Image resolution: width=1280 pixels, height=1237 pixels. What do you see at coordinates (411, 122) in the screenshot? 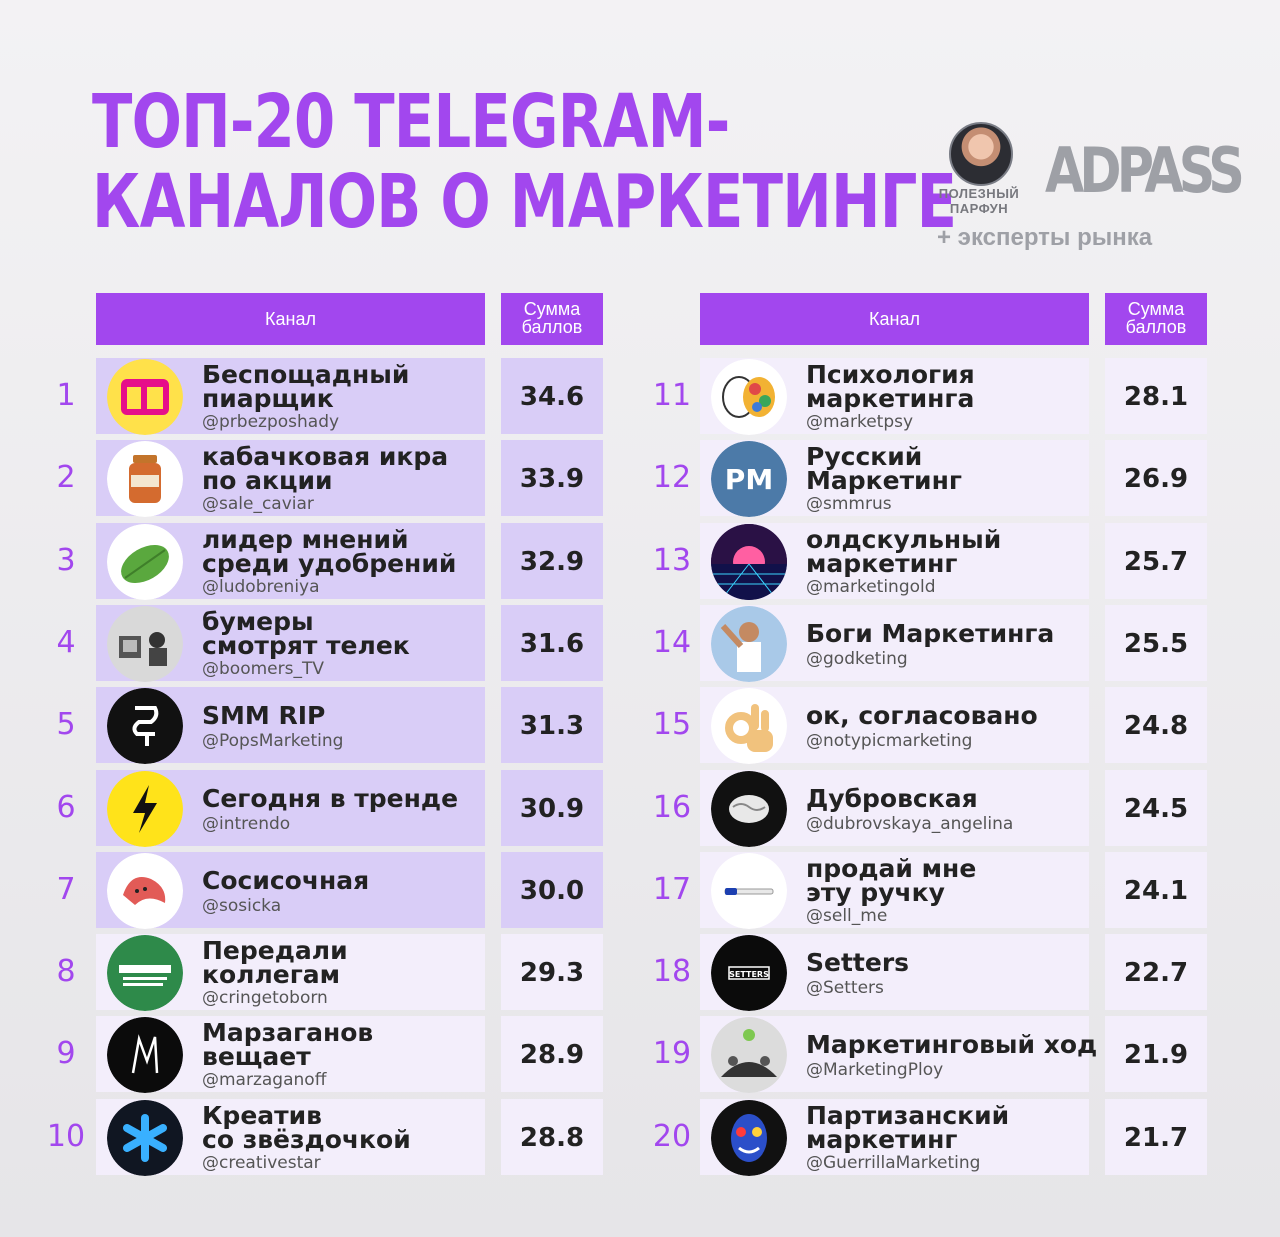
I see `title-line-1: ТОП-20 TELEGRAM-` at bounding box center [411, 122].